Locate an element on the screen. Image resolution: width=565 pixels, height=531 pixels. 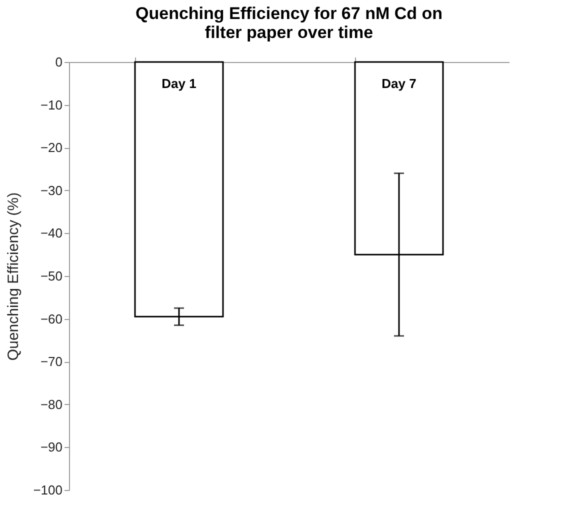
y-tick-label: −30 is located at coordinates (51, 190).